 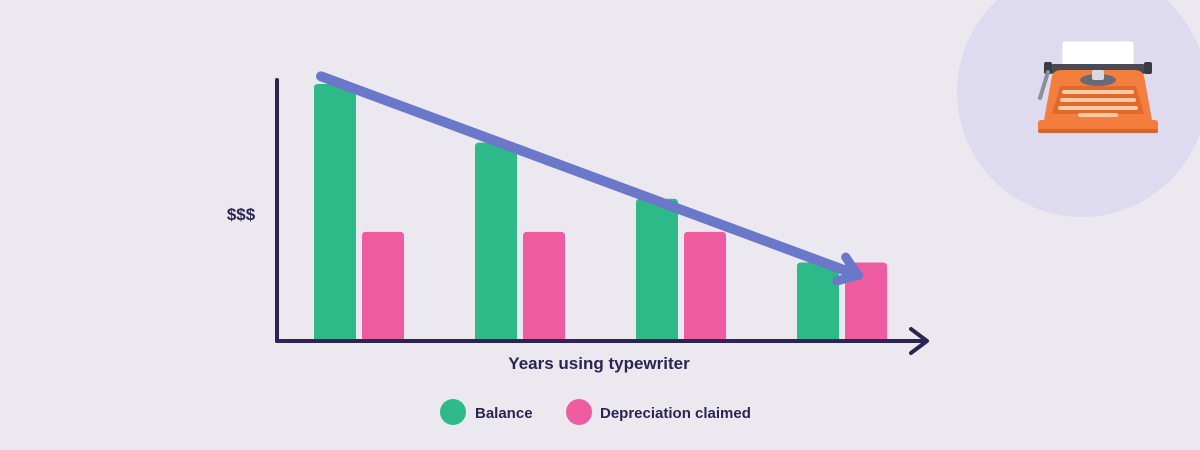 What do you see at coordinates (579, 412) in the screenshot?
I see `legend-swatch-depreciation` at bounding box center [579, 412].